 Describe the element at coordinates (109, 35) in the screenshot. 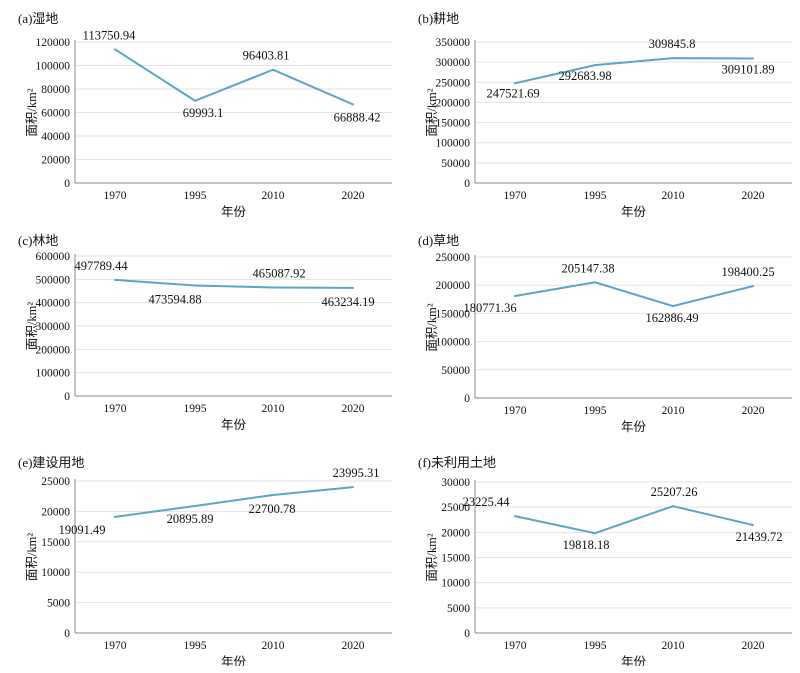

I see `data-label: 113750.94` at that location.